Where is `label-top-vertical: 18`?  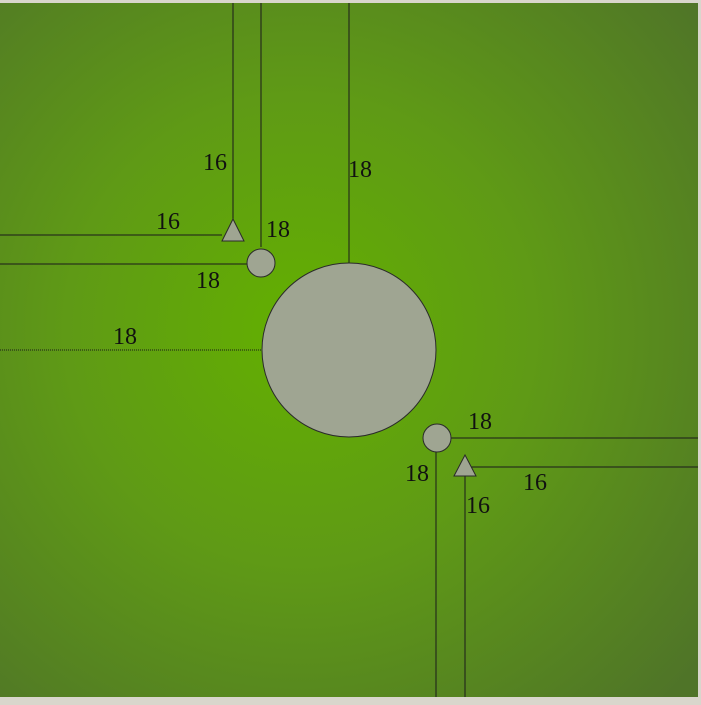
label-top-vertical: 18 is located at coordinates (360, 170).